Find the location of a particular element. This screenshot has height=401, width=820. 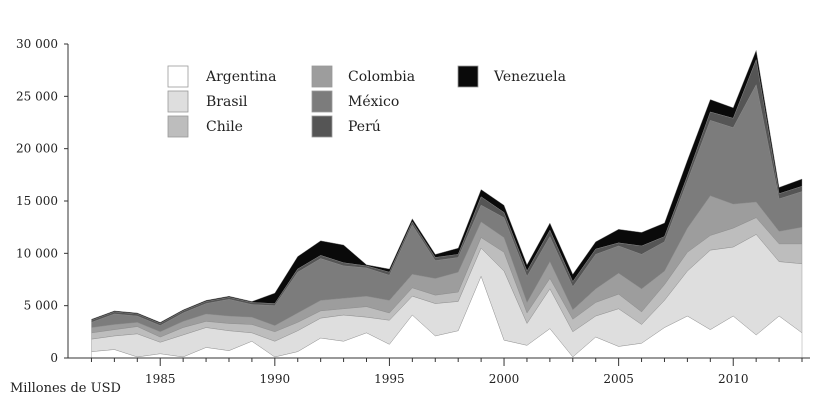

y-tick-label: 25 000 is located at coordinates (37, 96).